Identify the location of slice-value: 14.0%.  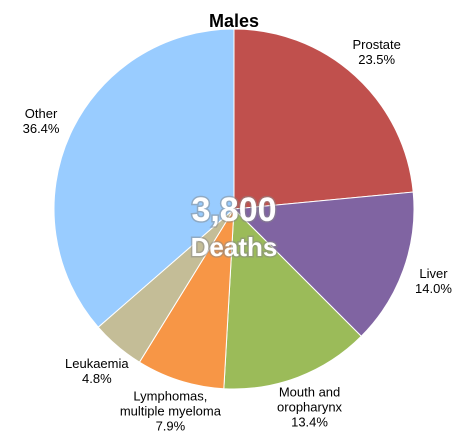
(433, 288).